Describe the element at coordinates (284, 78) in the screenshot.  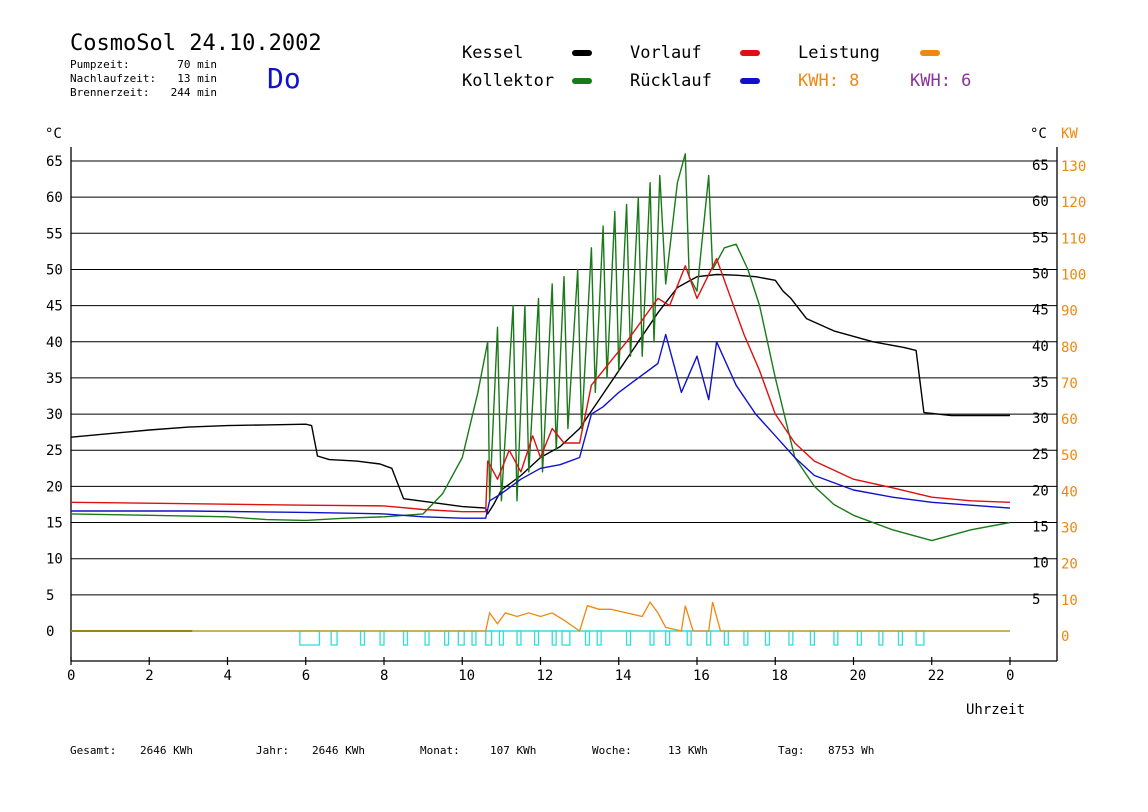
I see `weekday-label: Do` at that location.